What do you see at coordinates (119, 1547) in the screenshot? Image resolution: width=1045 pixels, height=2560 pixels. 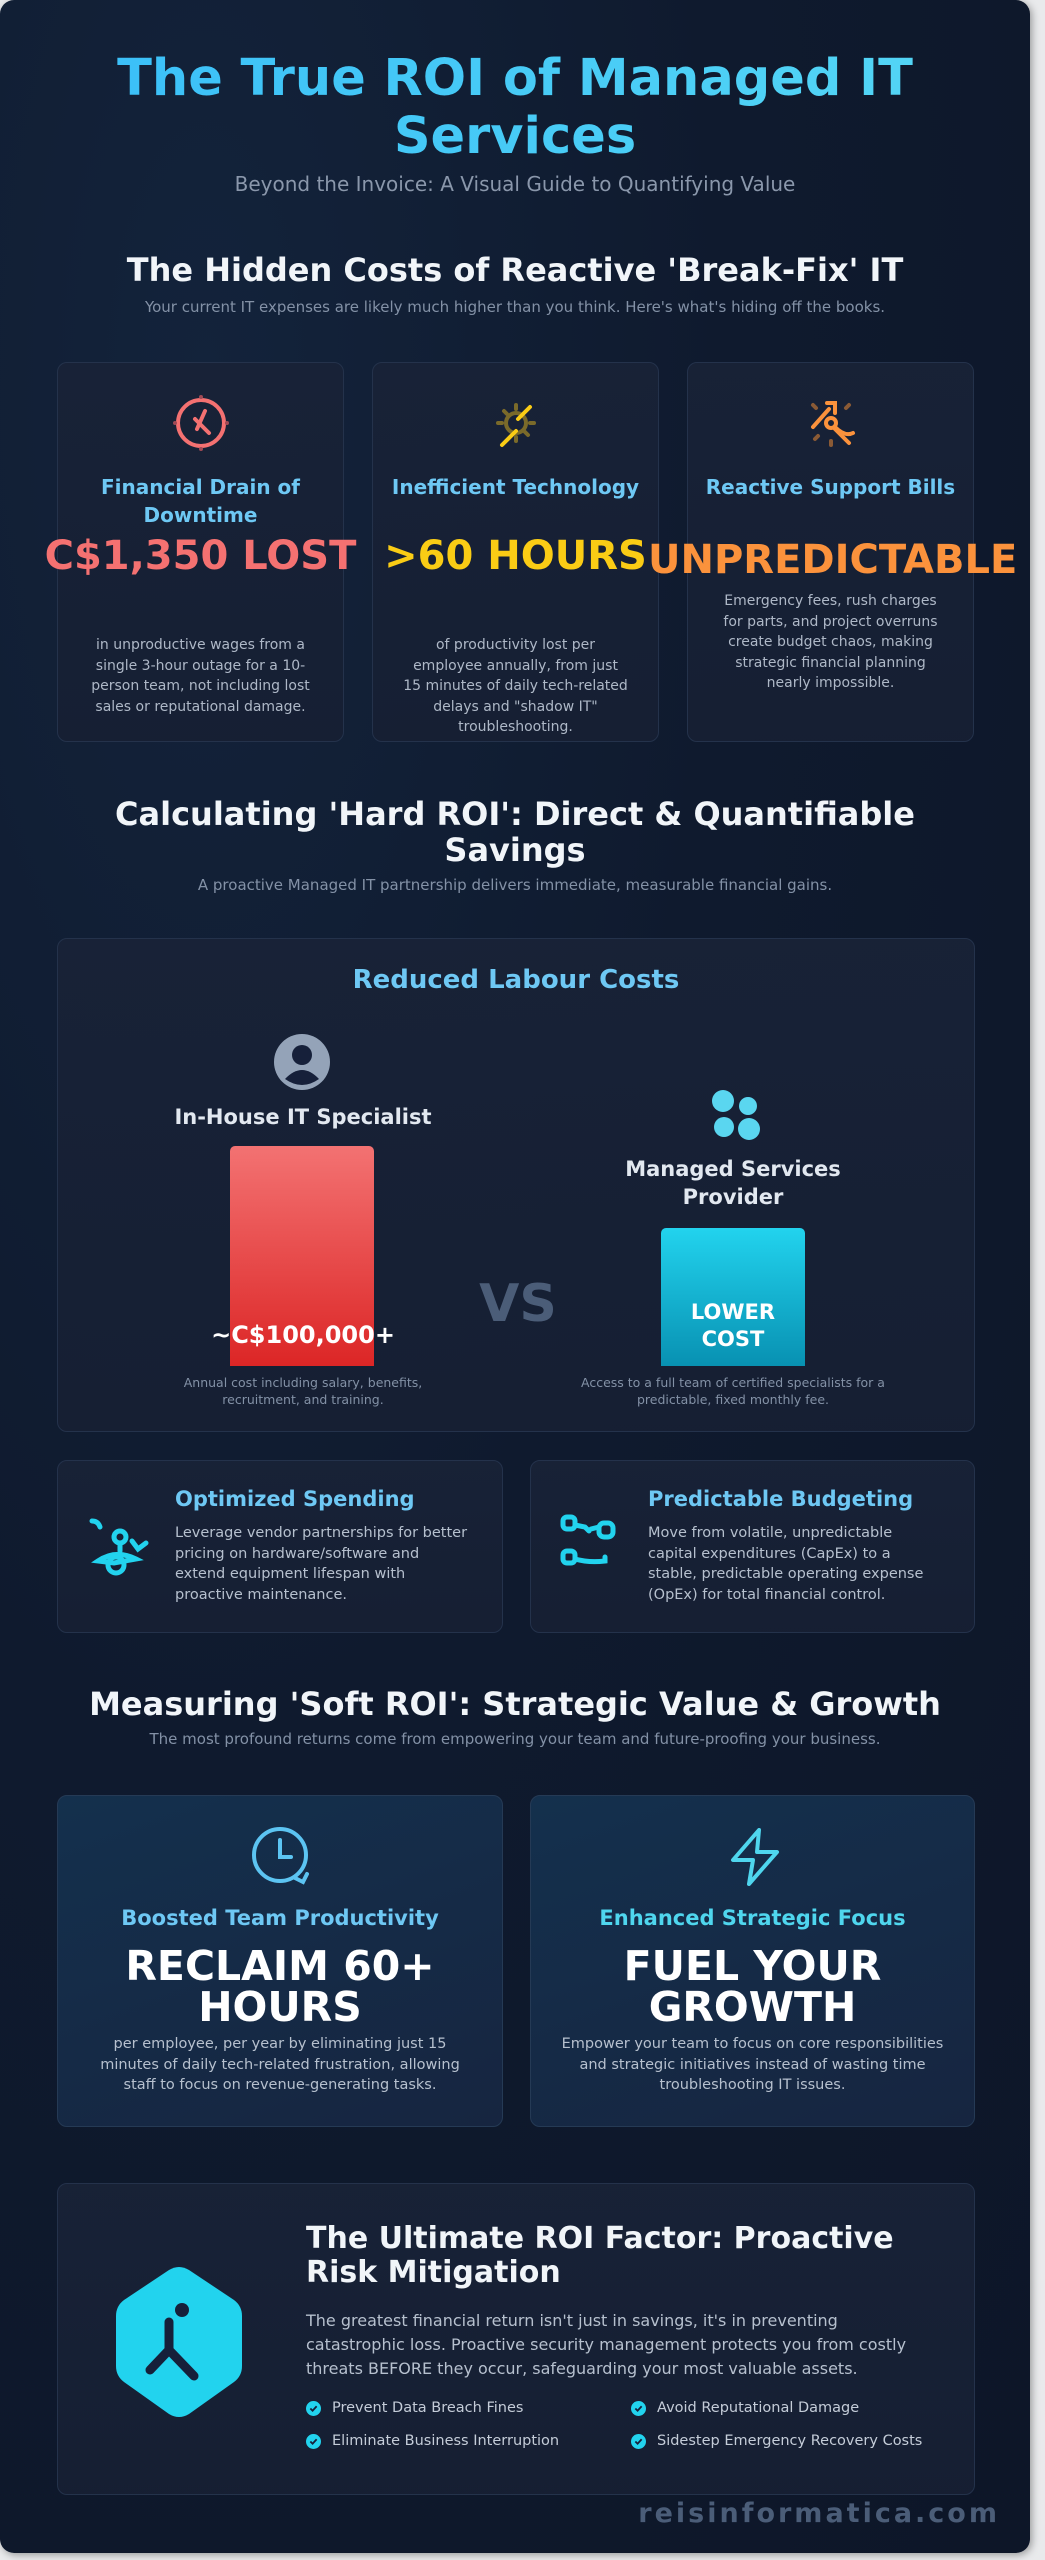 I see `spending-icon` at bounding box center [119, 1547].